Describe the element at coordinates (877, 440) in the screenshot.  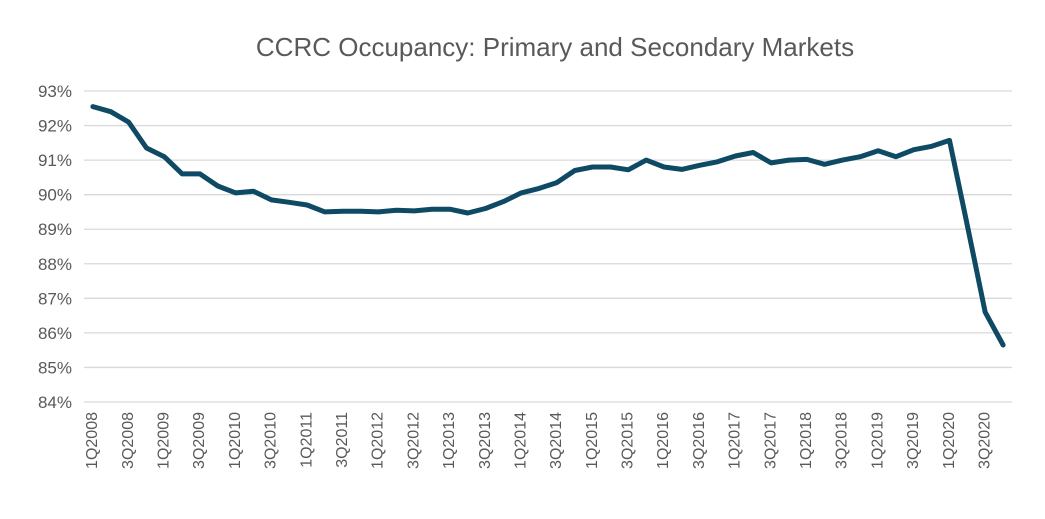
I see `x-tick-label: 1Q2019` at that location.